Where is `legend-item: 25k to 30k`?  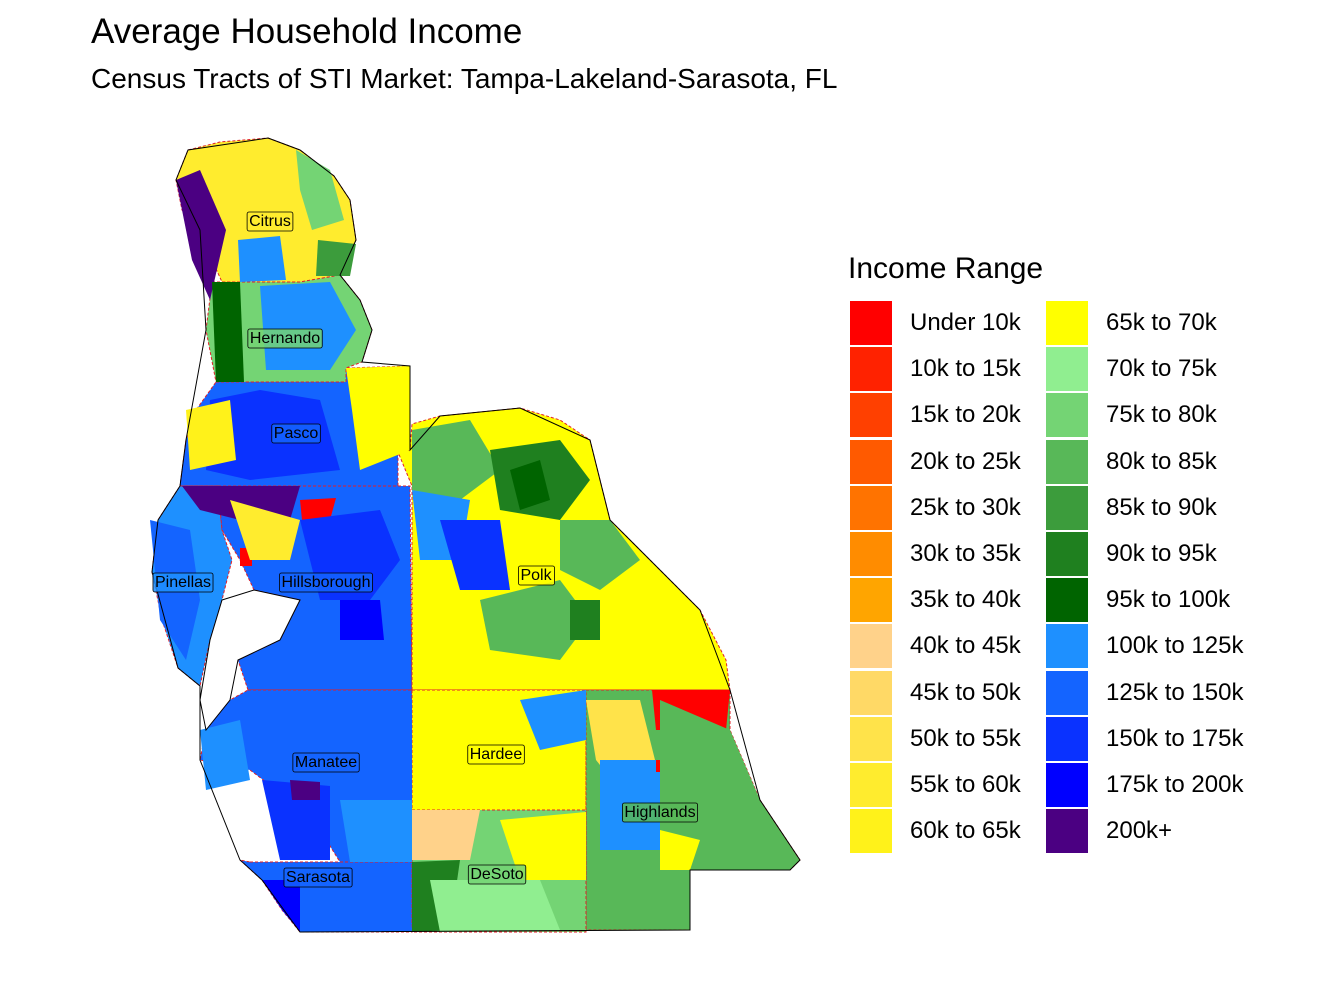 legend-item: 25k to 30k is located at coordinates (935, 508).